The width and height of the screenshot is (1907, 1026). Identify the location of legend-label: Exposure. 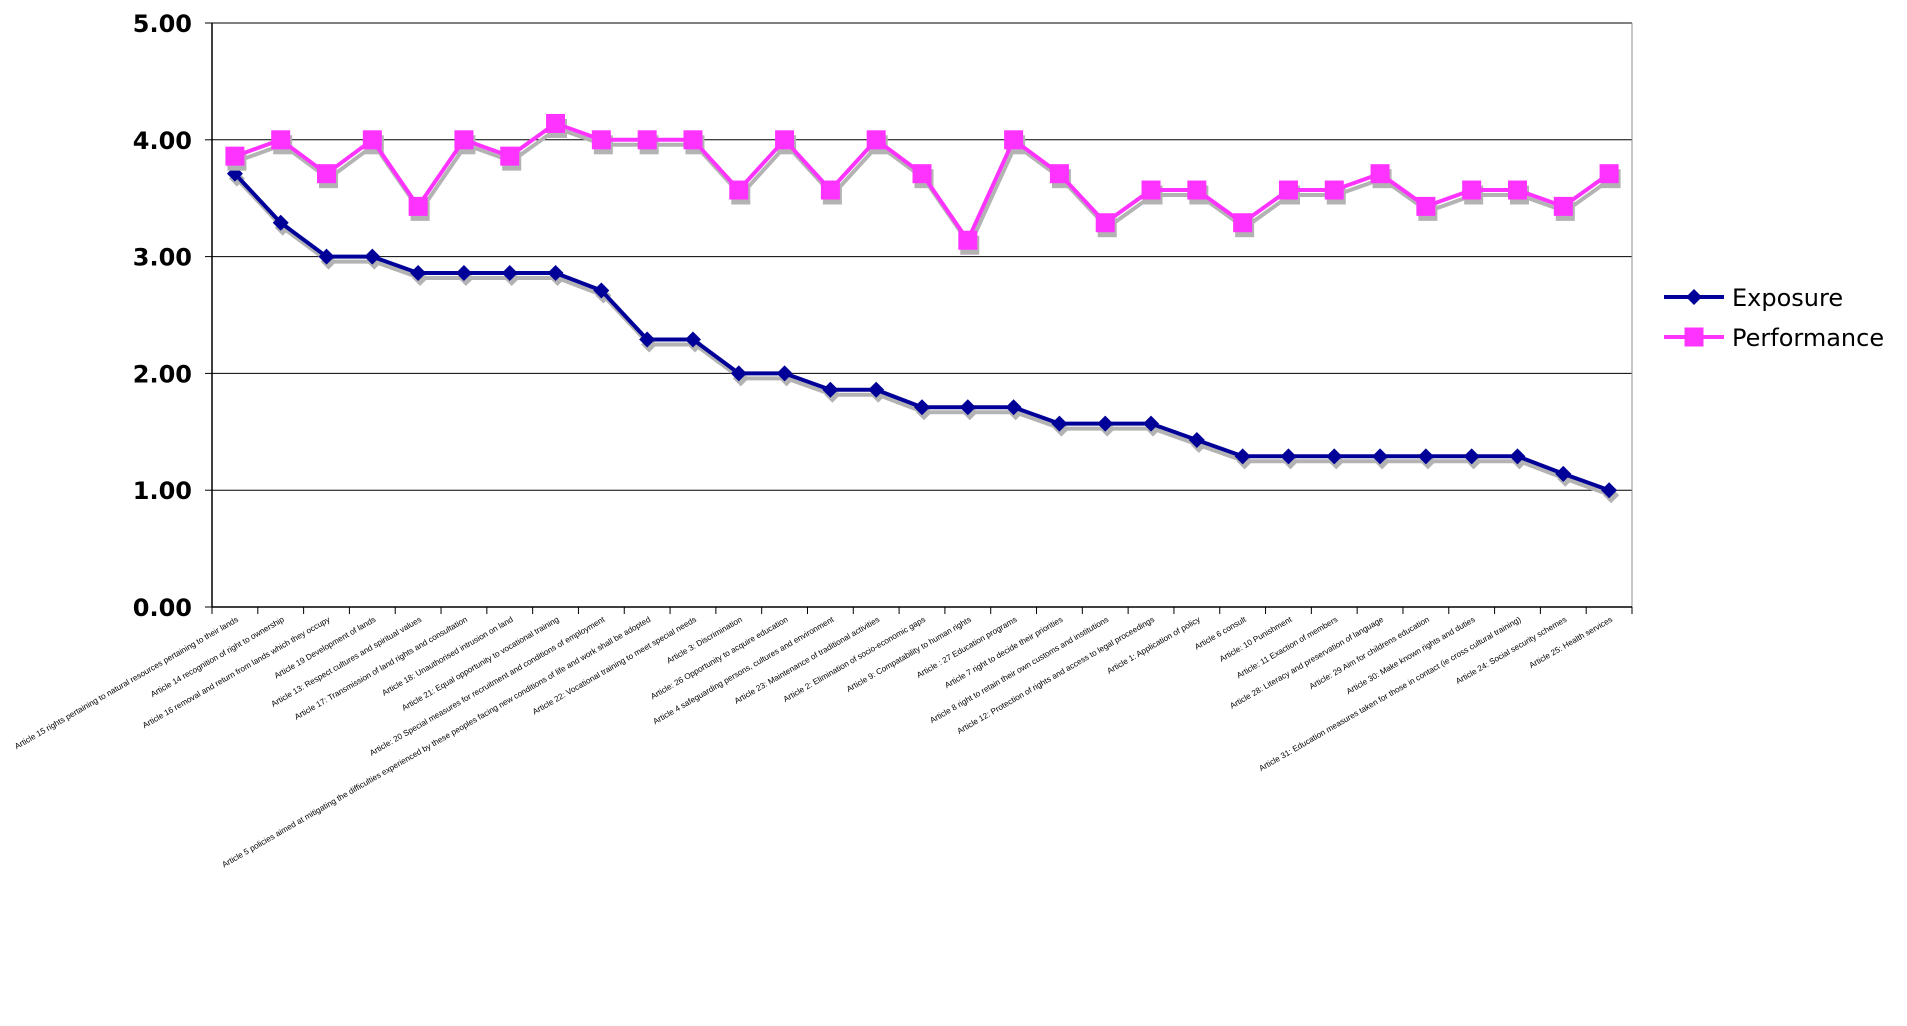
(1787, 298).